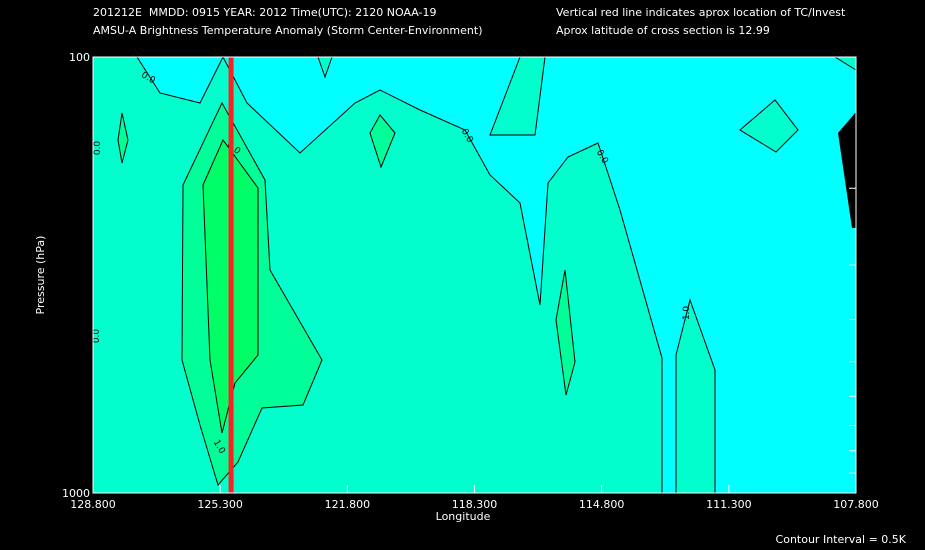 This screenshot has height=550, width=925. Describe the element at coordinates (382, 141) in the screenshot. I see `anomaly-region-0.5-c` at that location.